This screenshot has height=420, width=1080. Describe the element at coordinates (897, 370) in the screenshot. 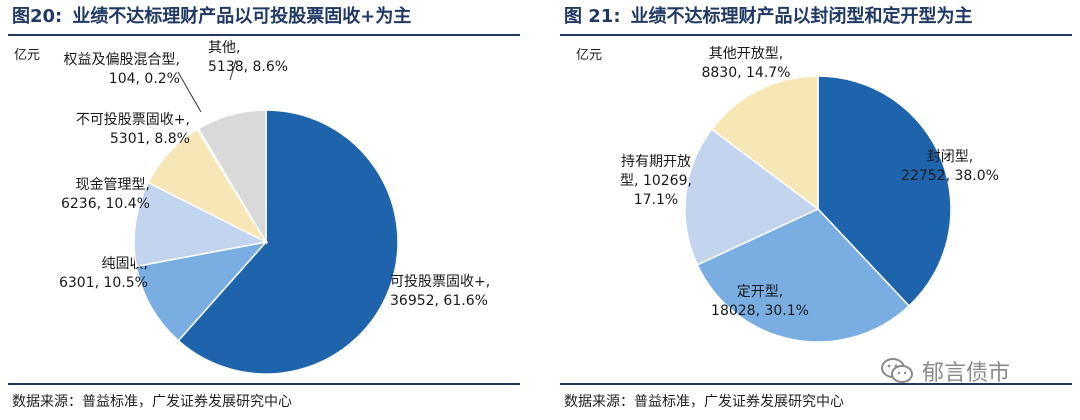

I see `wechat-icon` at that location.